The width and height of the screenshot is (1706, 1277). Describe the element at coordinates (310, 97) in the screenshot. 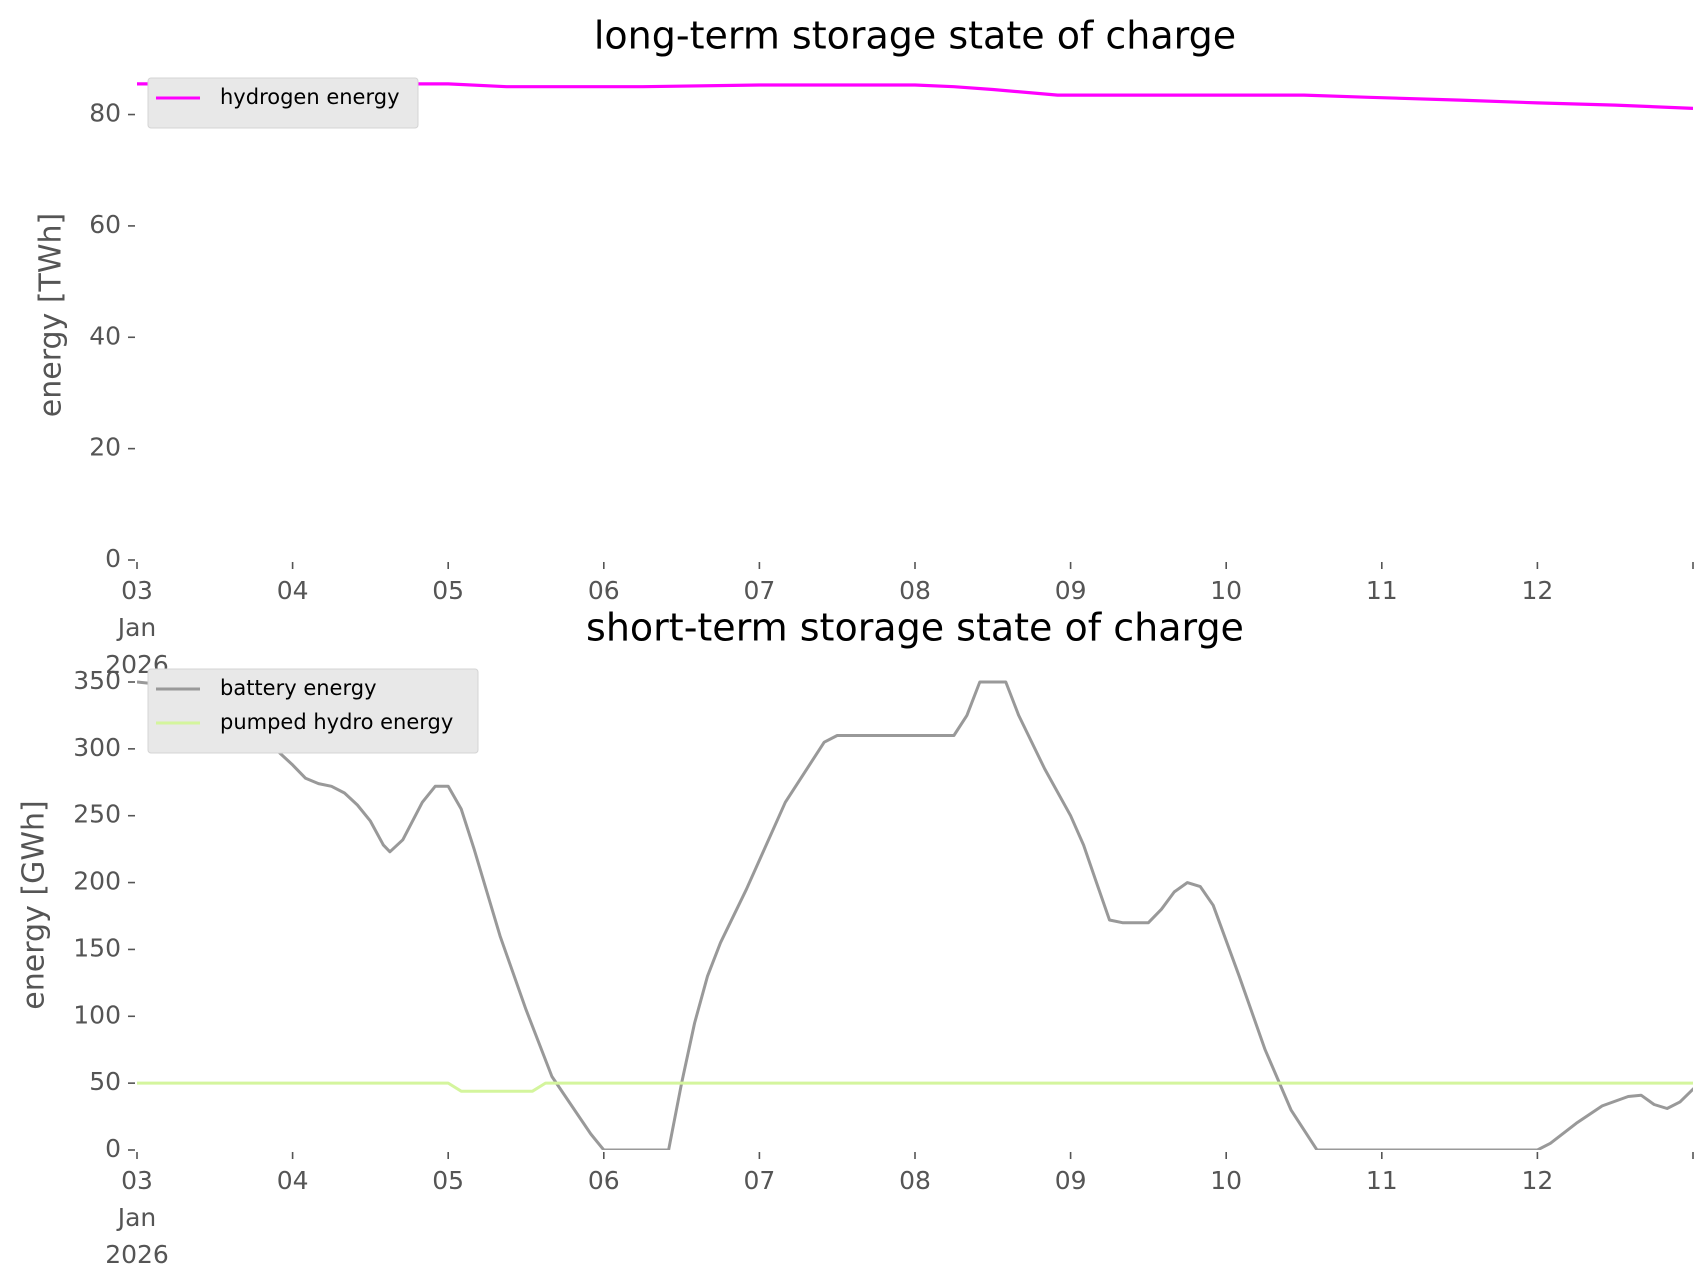

I see `legend-label: hydrogen energy` at that location.